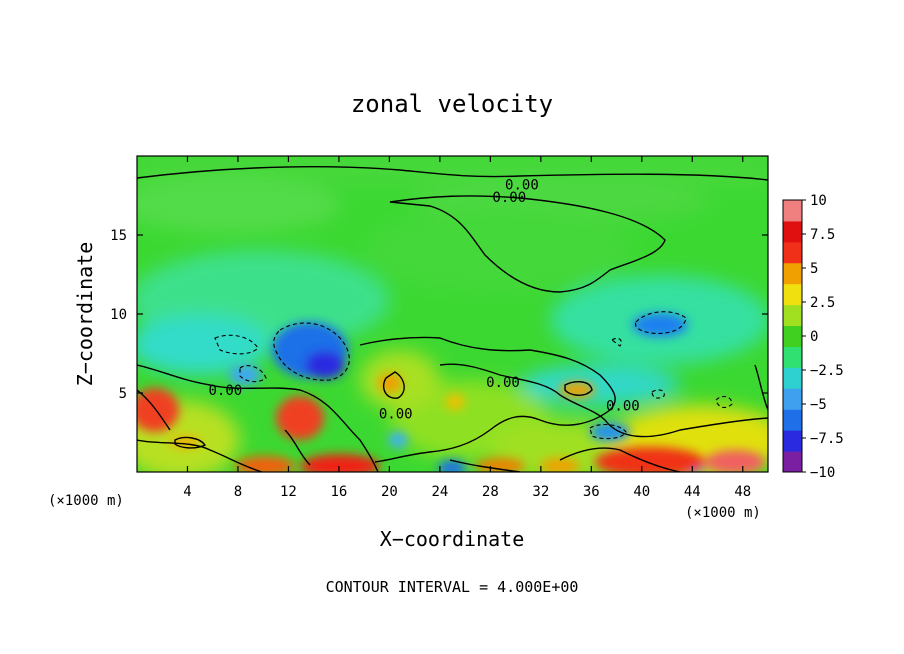  What do you see at coordinates (591, 492) in the screenshot?
I see `x-tick-label: 36` at bounding box center [591, 492].